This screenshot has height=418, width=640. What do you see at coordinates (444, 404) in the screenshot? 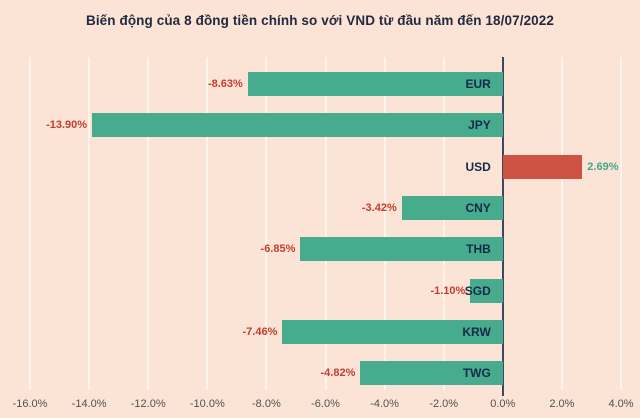
I see `x-tick-label: -2.0%` at bounding box center [444, 404].